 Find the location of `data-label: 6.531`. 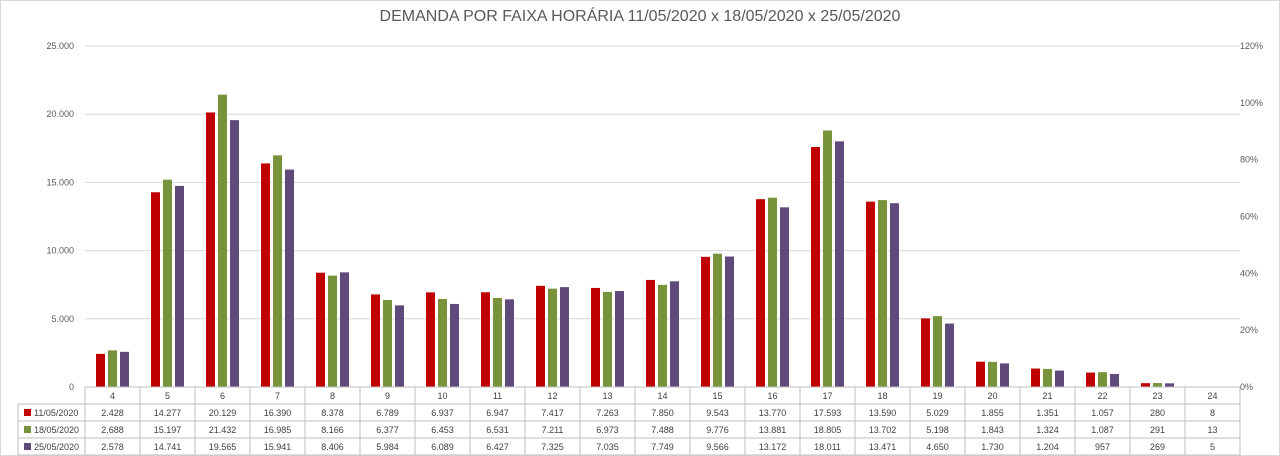

data-label: 6.531 is located at coordinates (497, 430).